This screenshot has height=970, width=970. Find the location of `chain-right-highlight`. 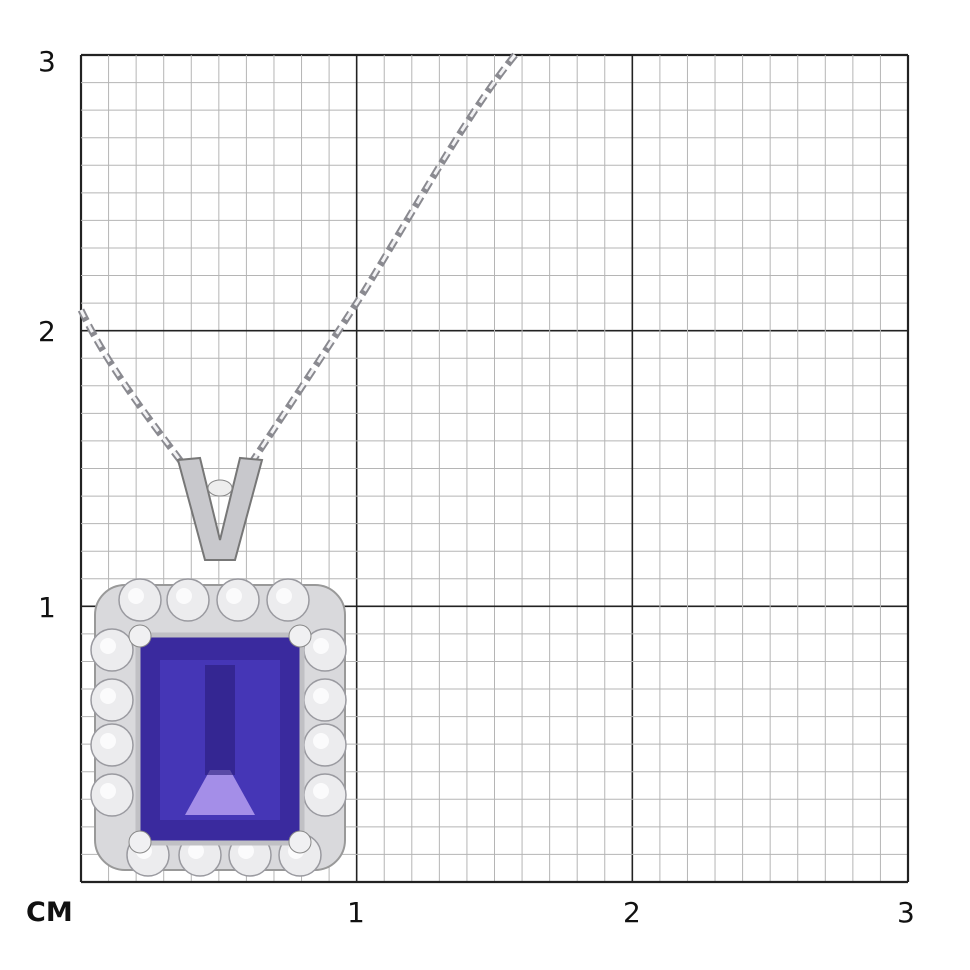

chain-right-highlight is located at coordinates (377, 267).